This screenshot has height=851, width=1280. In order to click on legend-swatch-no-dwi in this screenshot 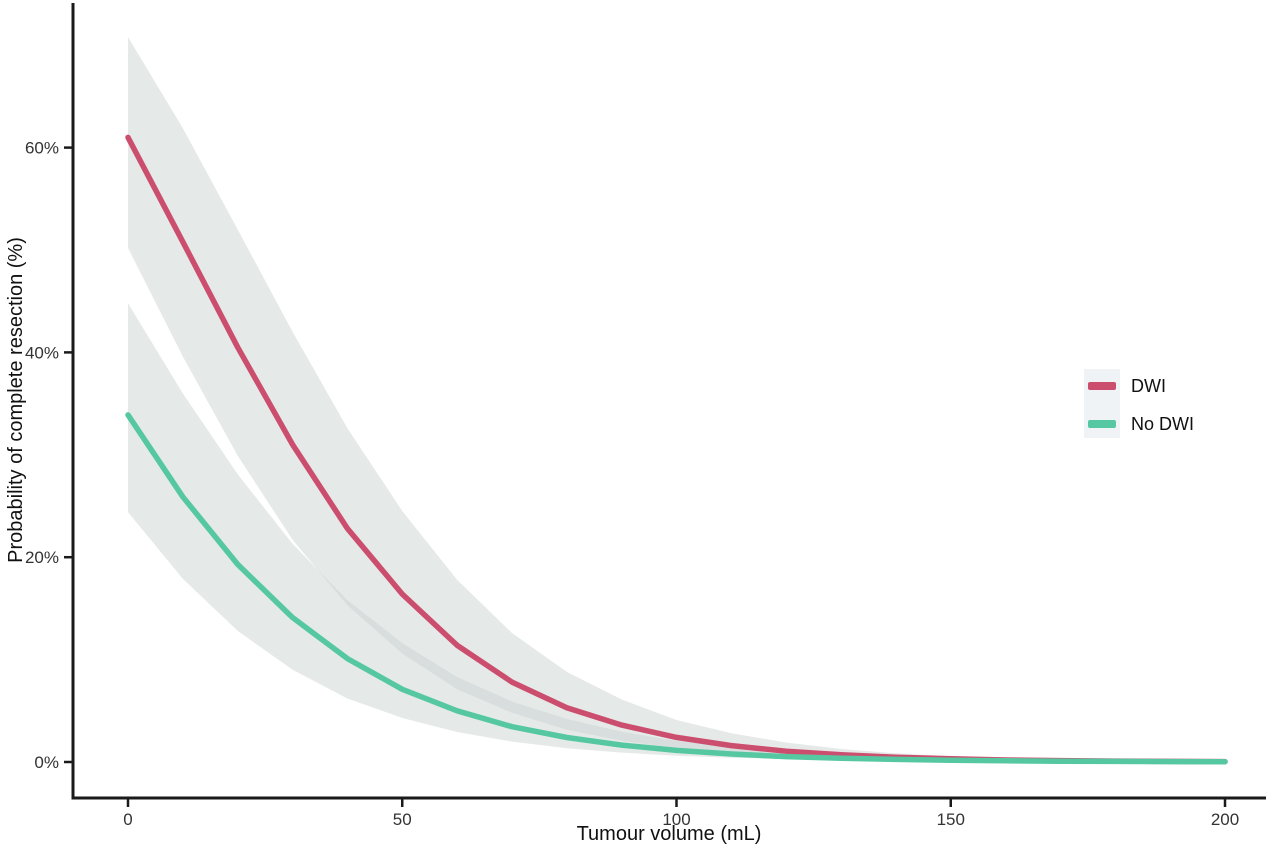, I will do `click(1102, 424)`.